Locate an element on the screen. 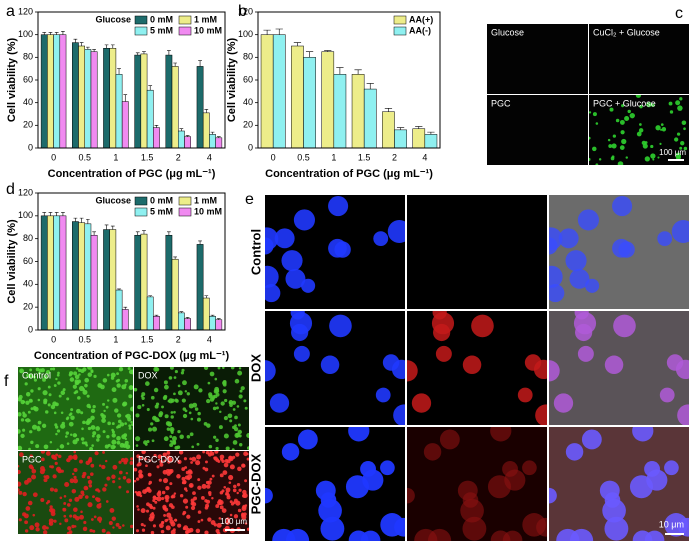 This screenshot has height=546, width=689. x-axis-label: Concentration of PGC-DOX (μg mL⁻¹) is located at coordinates (132, 356).